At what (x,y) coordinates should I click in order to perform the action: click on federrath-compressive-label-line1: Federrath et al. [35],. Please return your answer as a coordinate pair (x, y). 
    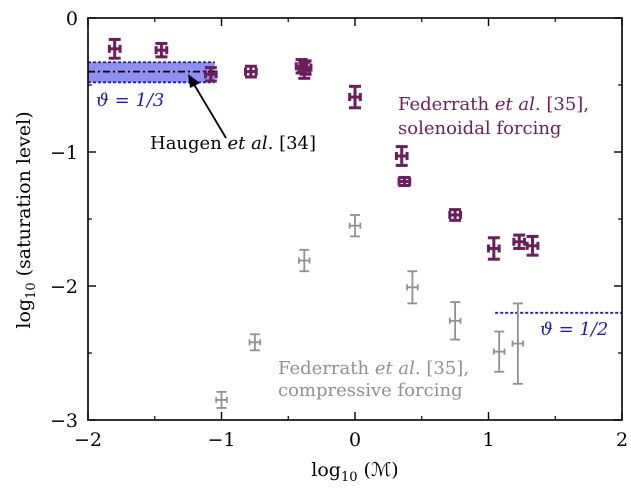
    Looking at the image, I should click on (373, 368).